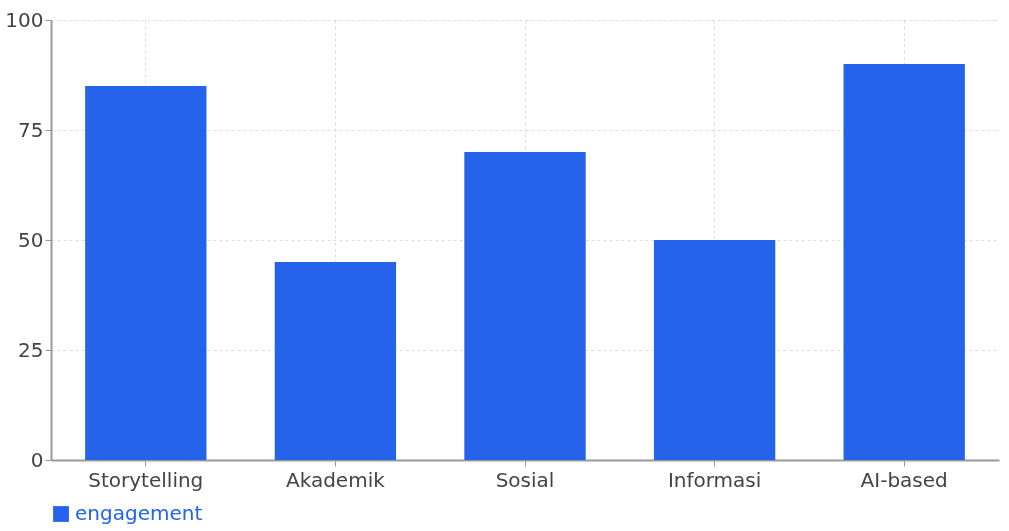  What do you see at coordinates (336, 479) in the screenshot?
I see `x-tick-label: Akademik` at bounding box center [336, 479].